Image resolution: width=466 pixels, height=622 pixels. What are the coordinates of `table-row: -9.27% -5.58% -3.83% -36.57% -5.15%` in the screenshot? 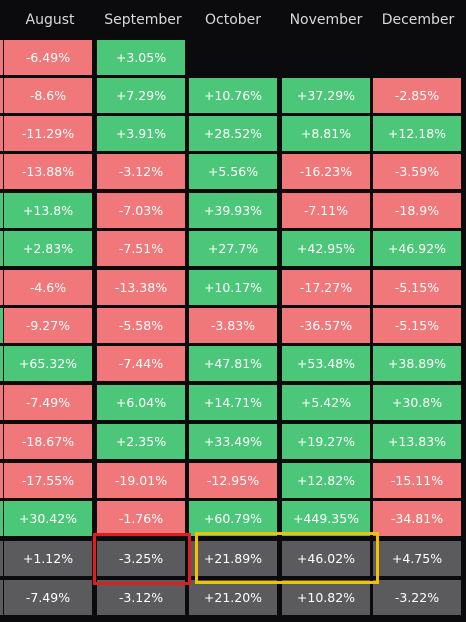 It's located at (233, 325).